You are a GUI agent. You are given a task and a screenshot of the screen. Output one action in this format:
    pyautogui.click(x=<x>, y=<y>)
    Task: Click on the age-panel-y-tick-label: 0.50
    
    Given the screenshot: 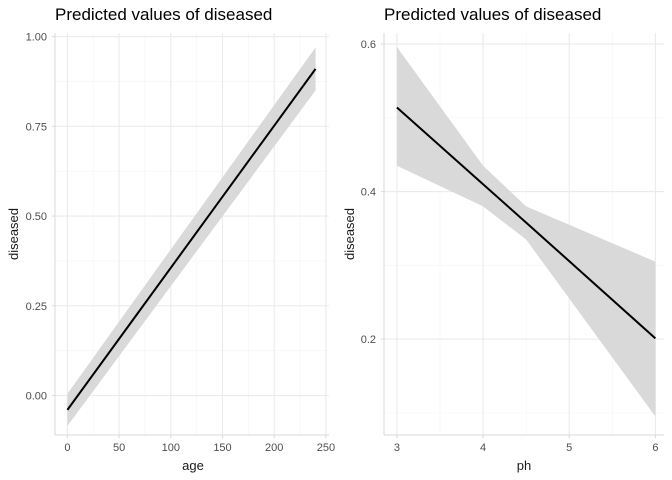 What is the action you would take?
    pyautogui.click(x=36, y=217)
    